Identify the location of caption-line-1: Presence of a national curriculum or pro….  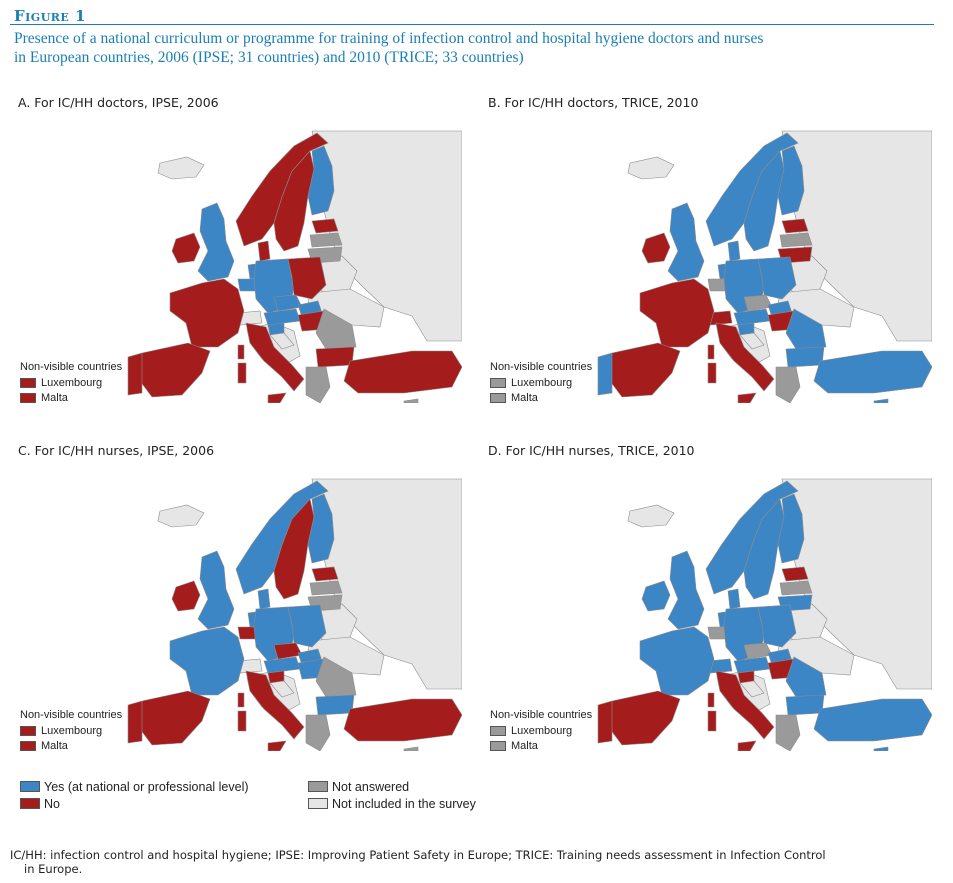
(389, 38).